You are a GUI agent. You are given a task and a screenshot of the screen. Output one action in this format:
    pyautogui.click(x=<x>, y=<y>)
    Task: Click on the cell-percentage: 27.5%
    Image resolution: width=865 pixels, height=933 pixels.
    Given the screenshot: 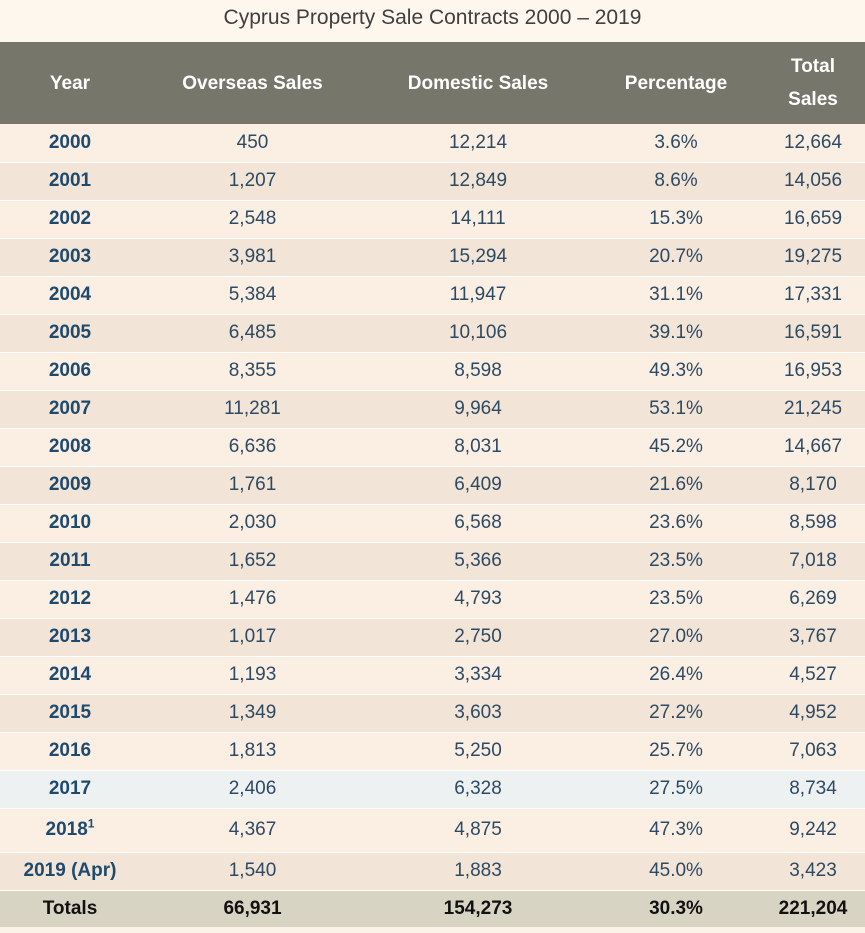 What is the action you would take?
    pyautogui.click(x=676, y=789)
    